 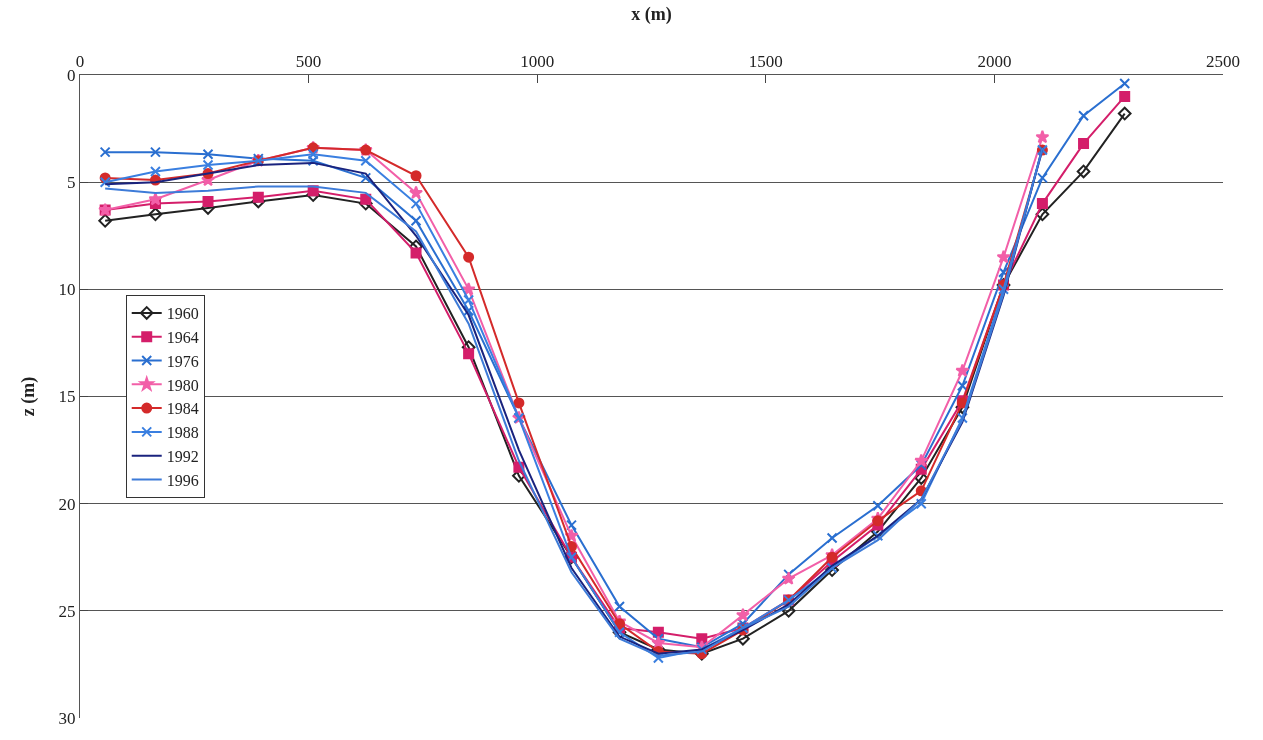 What do you see at coordinates (67, 504) in the screenshot?
I see `y-tick-label: 20` at bounding box center [67, 504].